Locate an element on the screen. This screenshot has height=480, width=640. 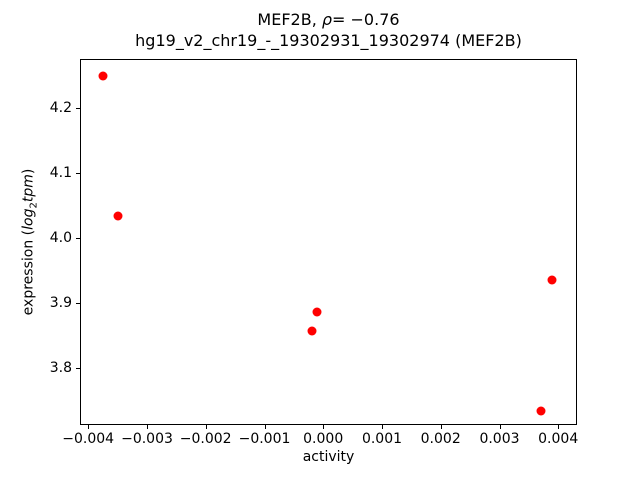
y-label-log: log2tpm is located at coordinates (30, 202).